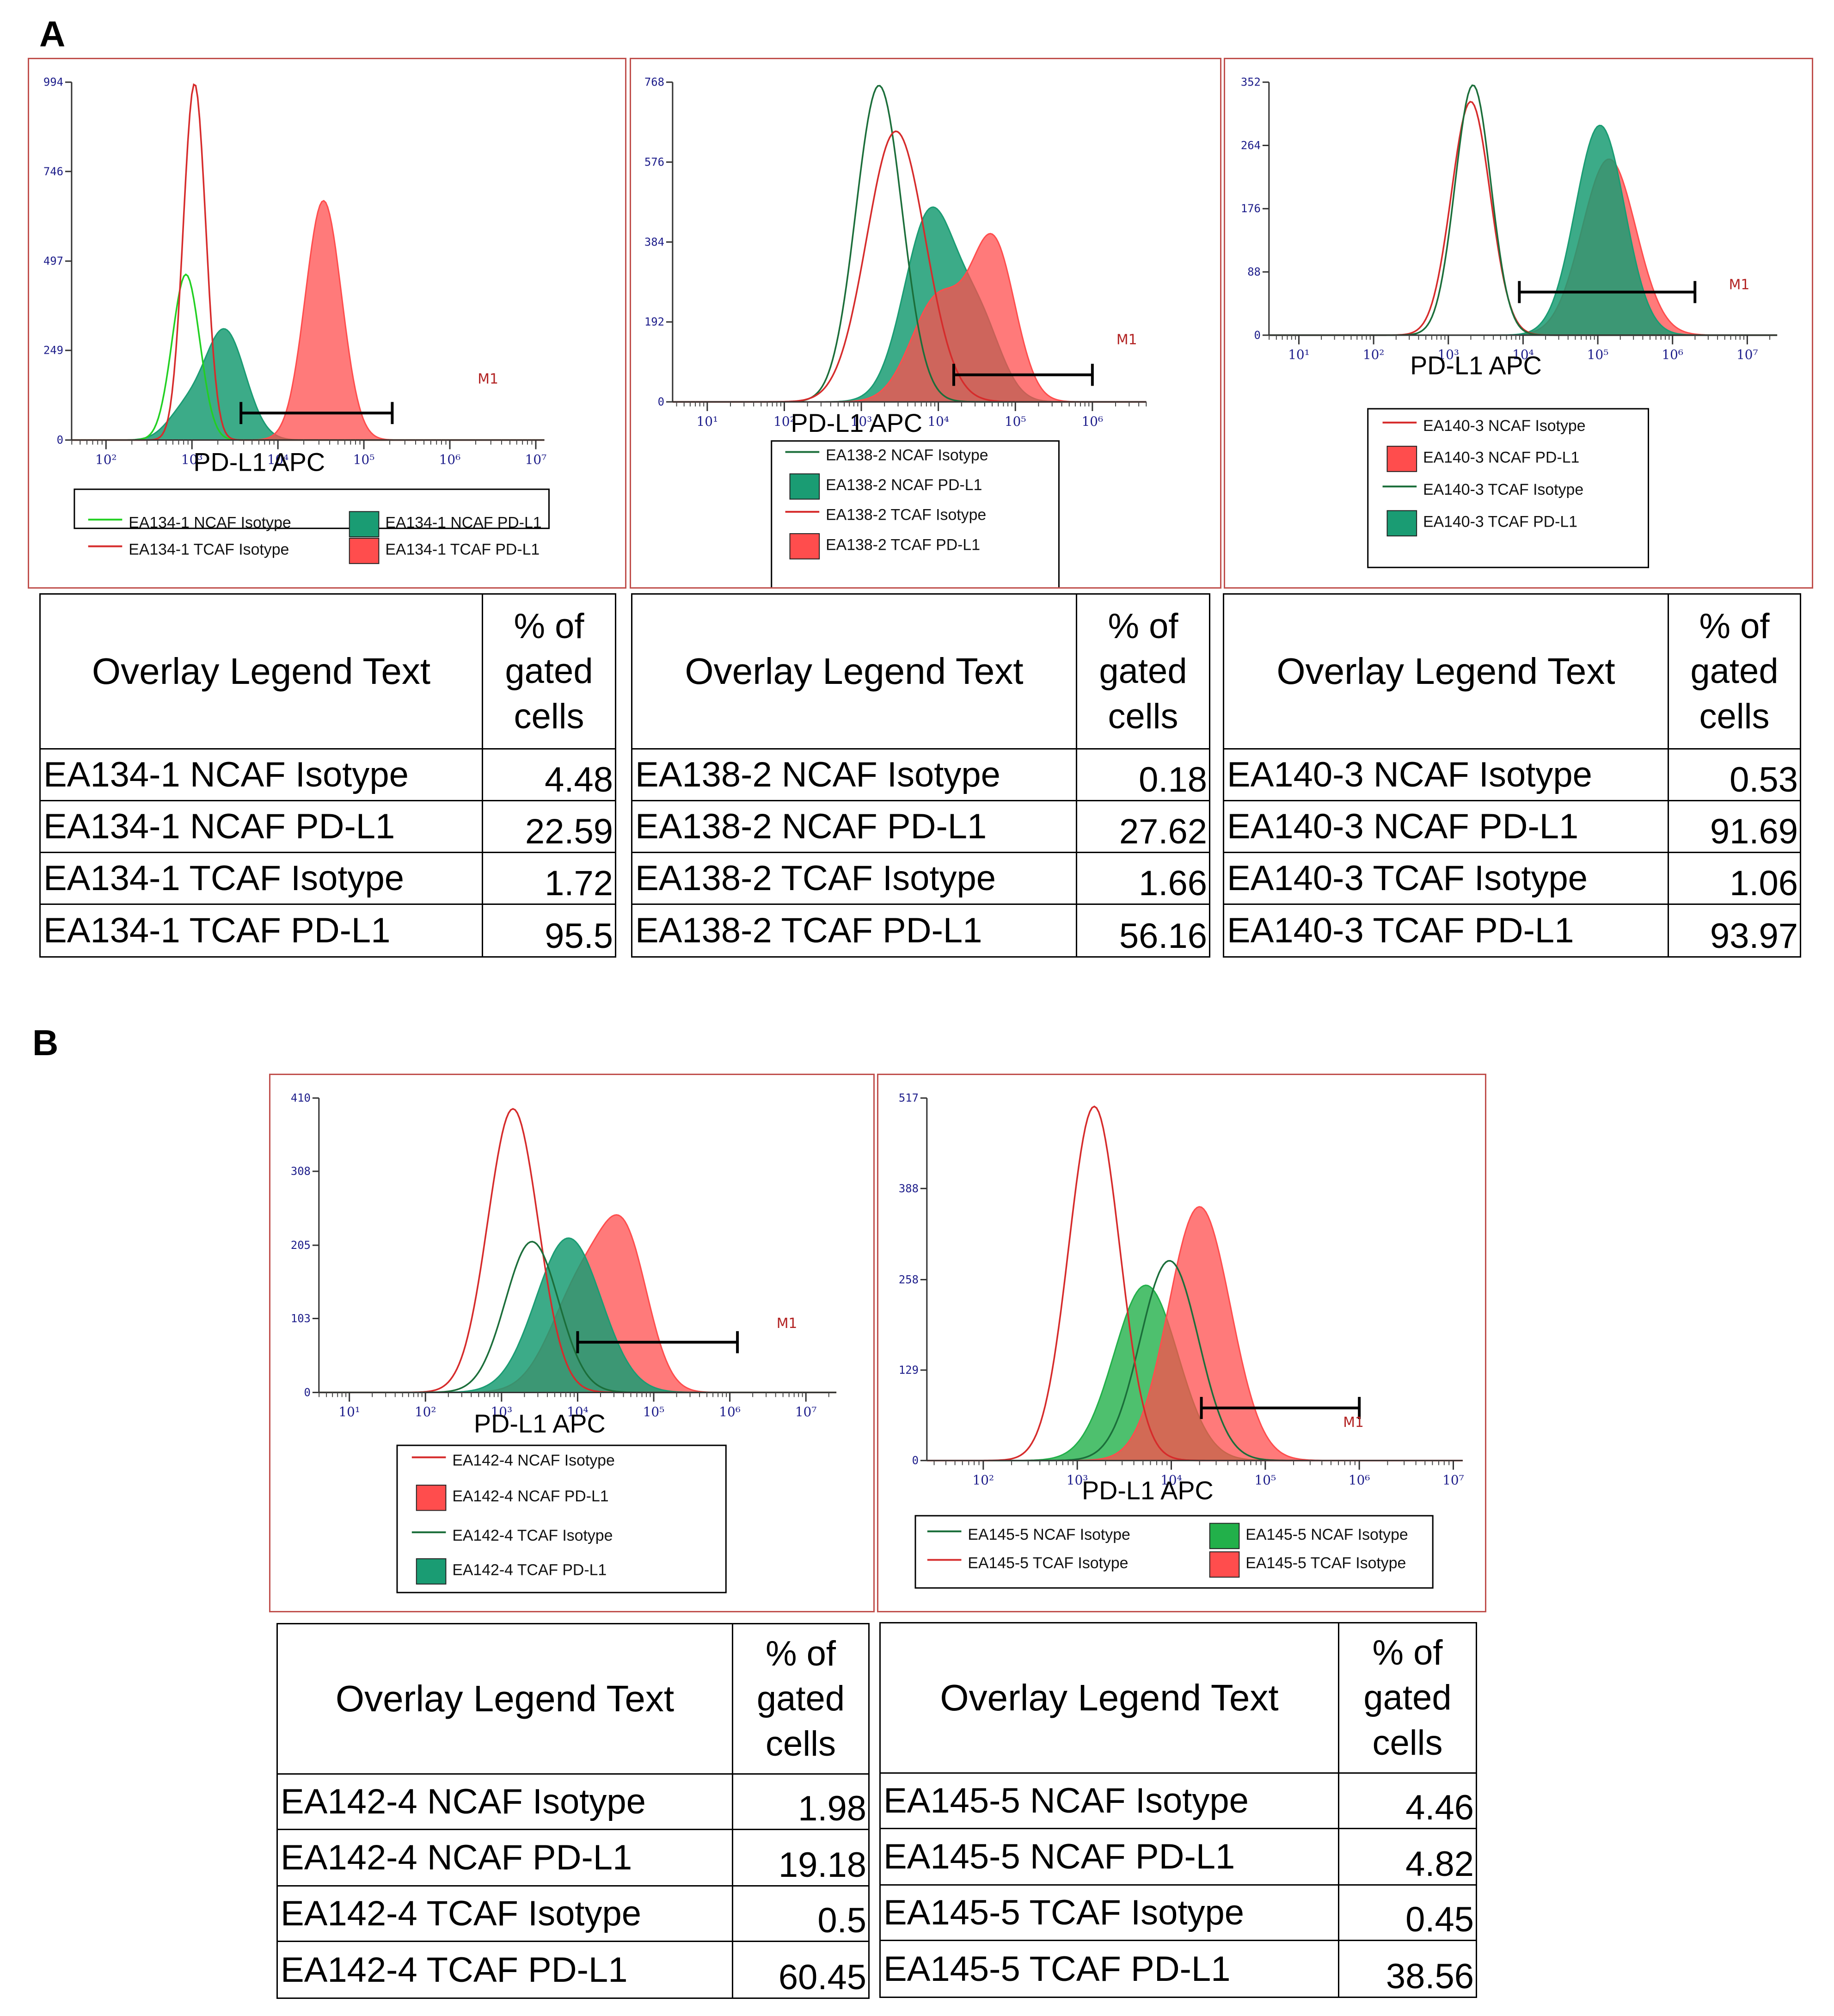  What do you see at coordinates (1143, 931) in the screenshot?
I see `row-value: 56.16` at bounding box center [1143, 931].